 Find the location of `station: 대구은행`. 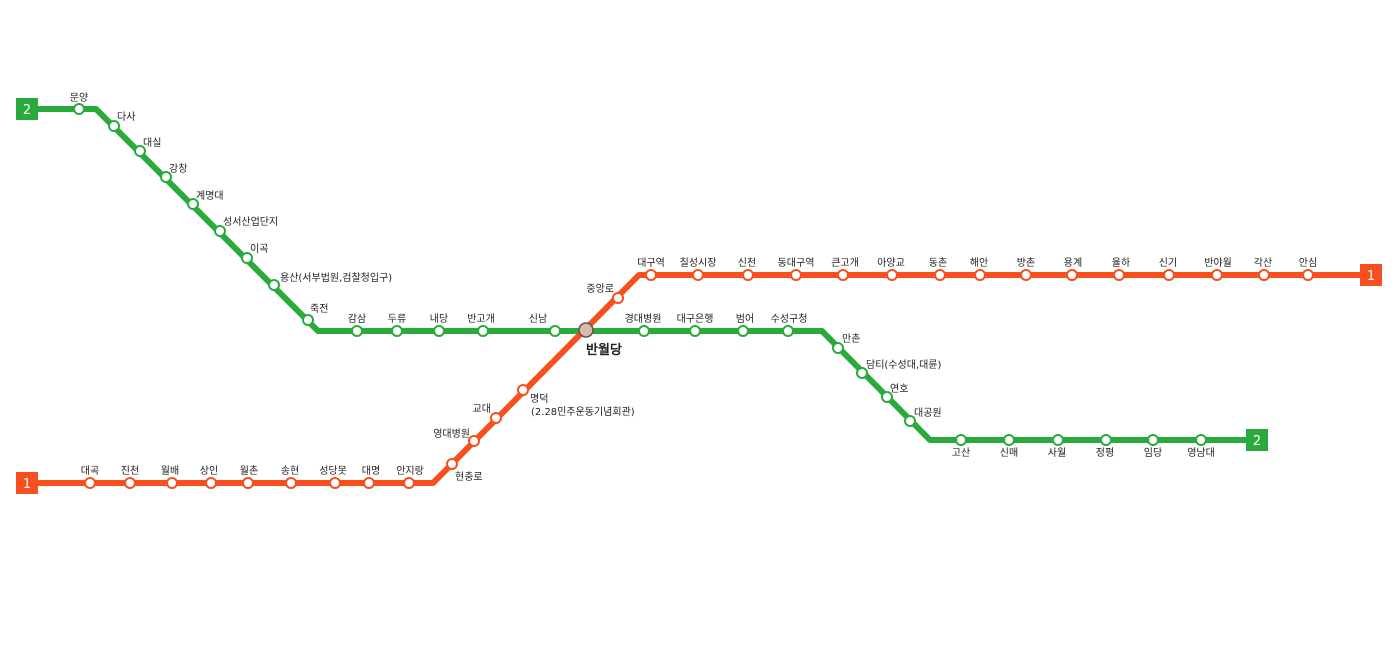

station: 대구은행 is located at coordinates (695, 325).